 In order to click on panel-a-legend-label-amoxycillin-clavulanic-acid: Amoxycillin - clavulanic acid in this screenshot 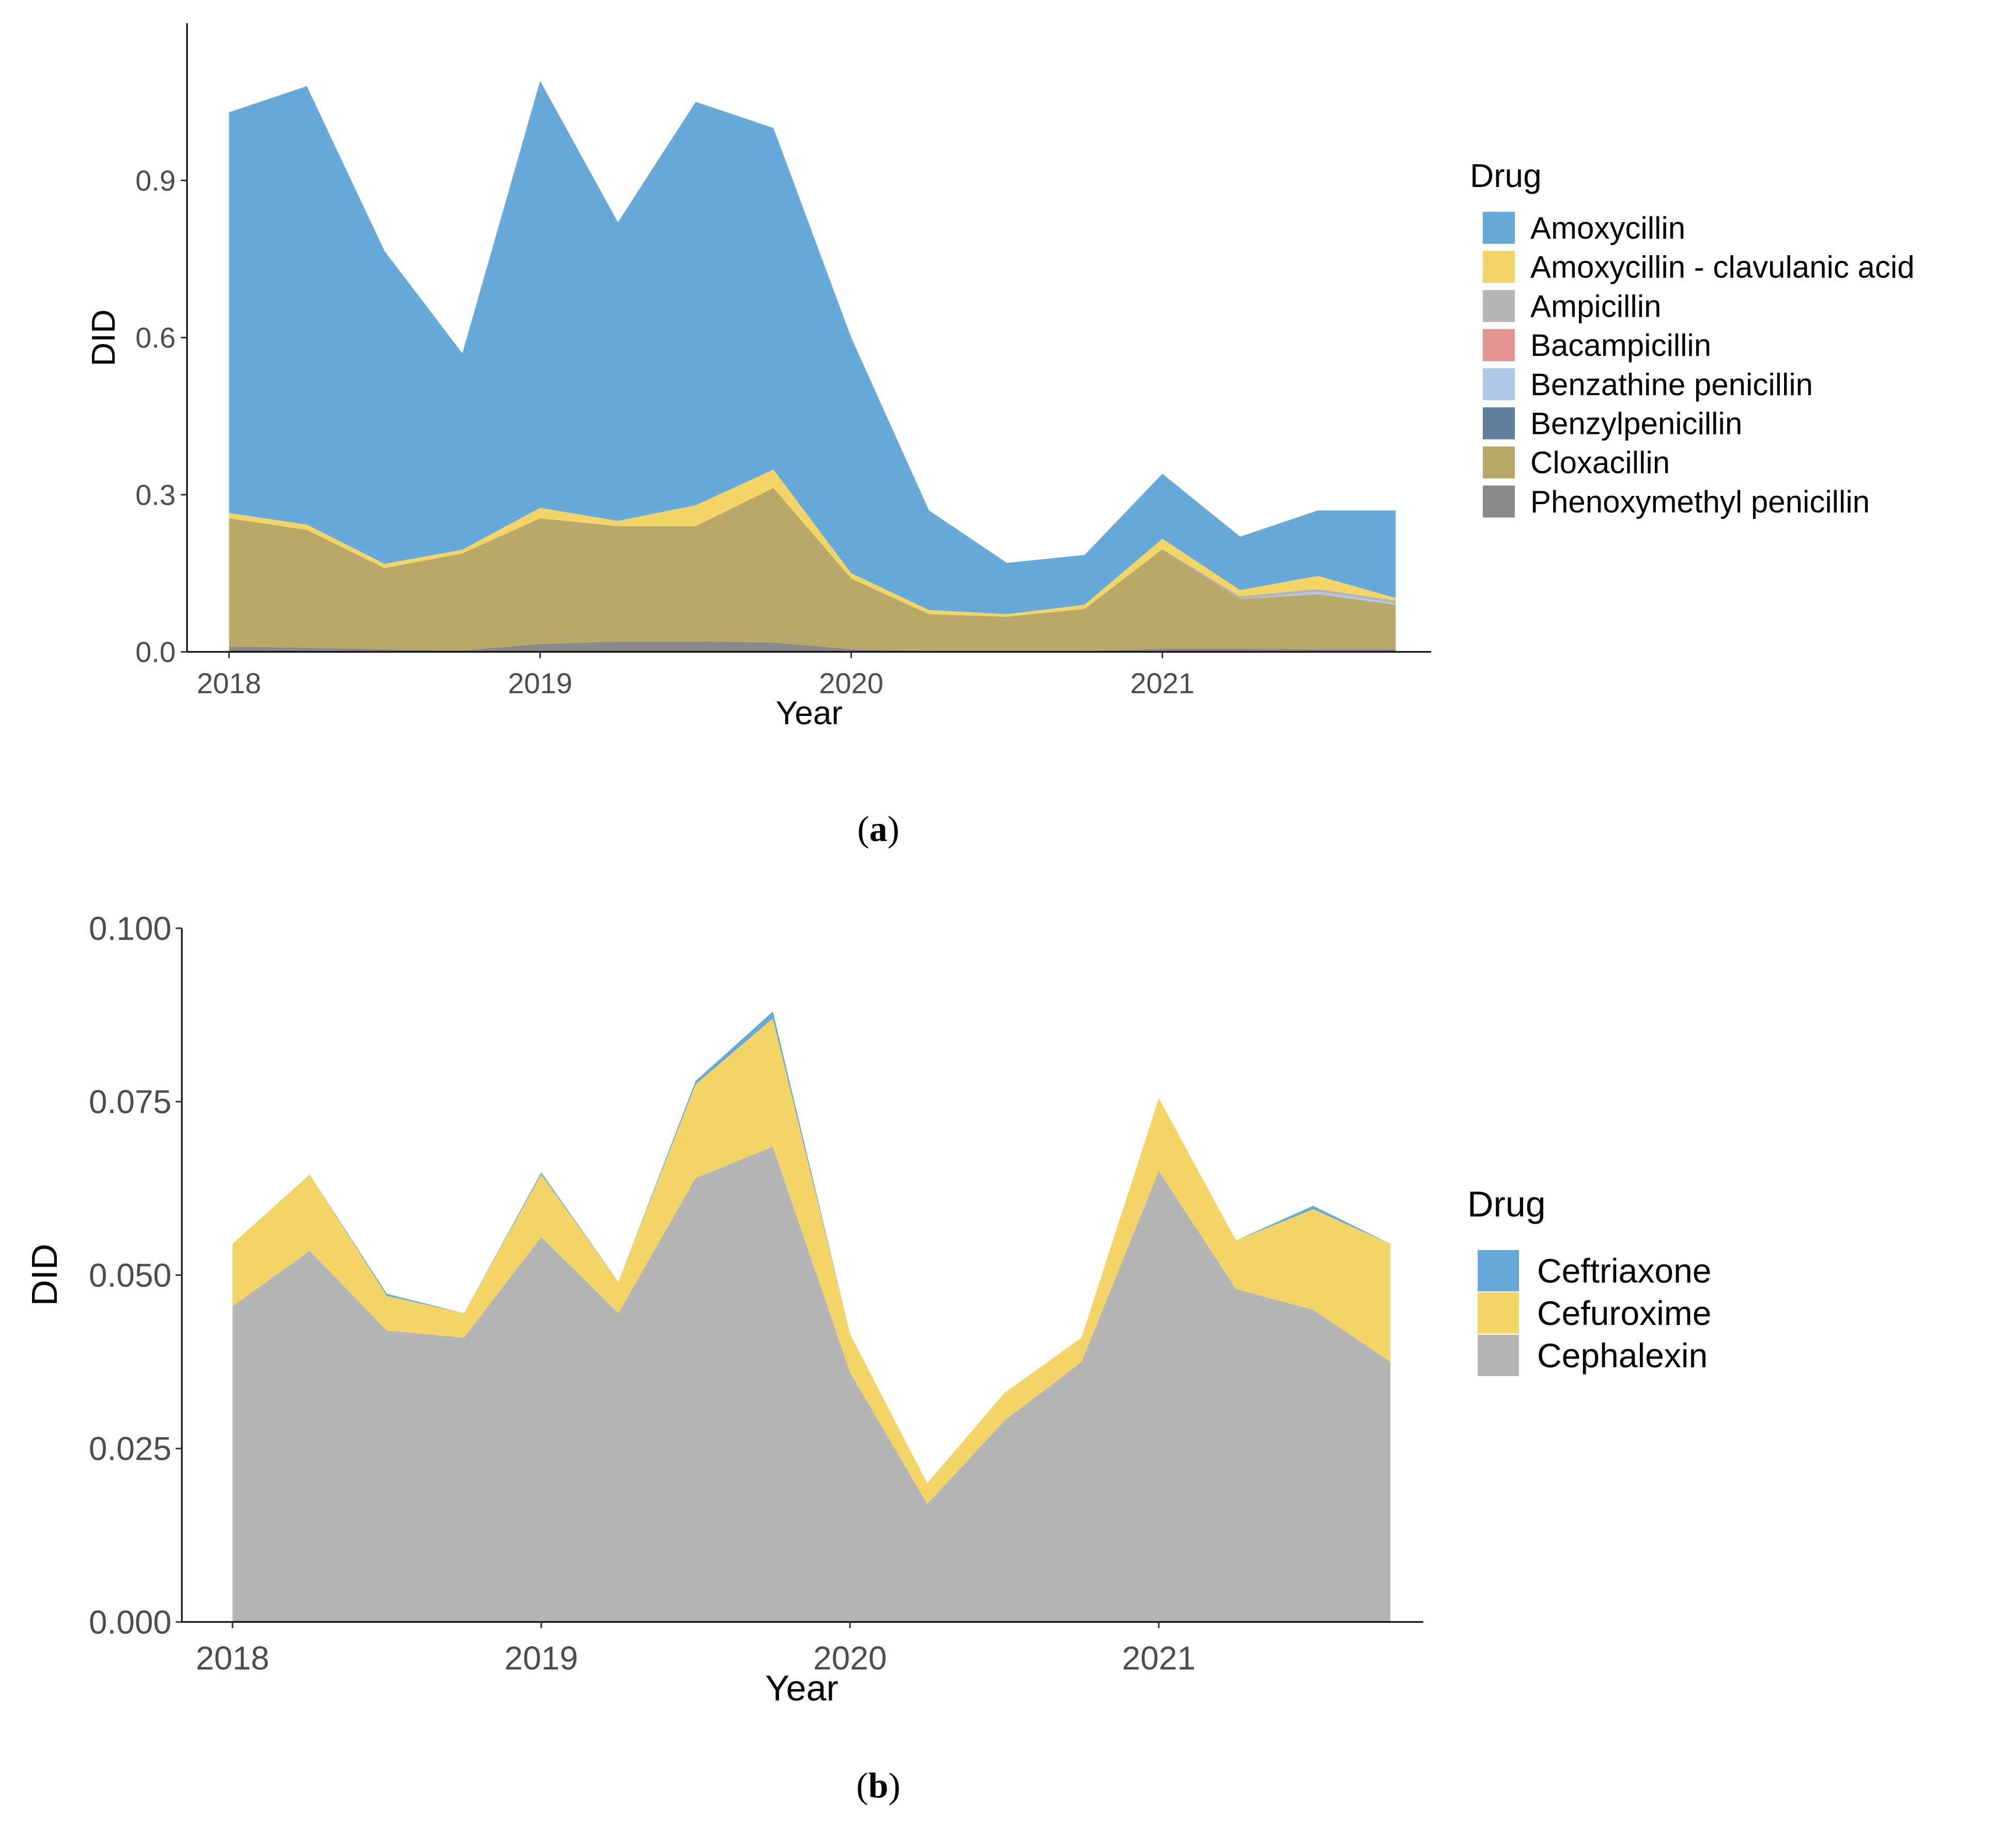, I will do `click(1723, 267)`.